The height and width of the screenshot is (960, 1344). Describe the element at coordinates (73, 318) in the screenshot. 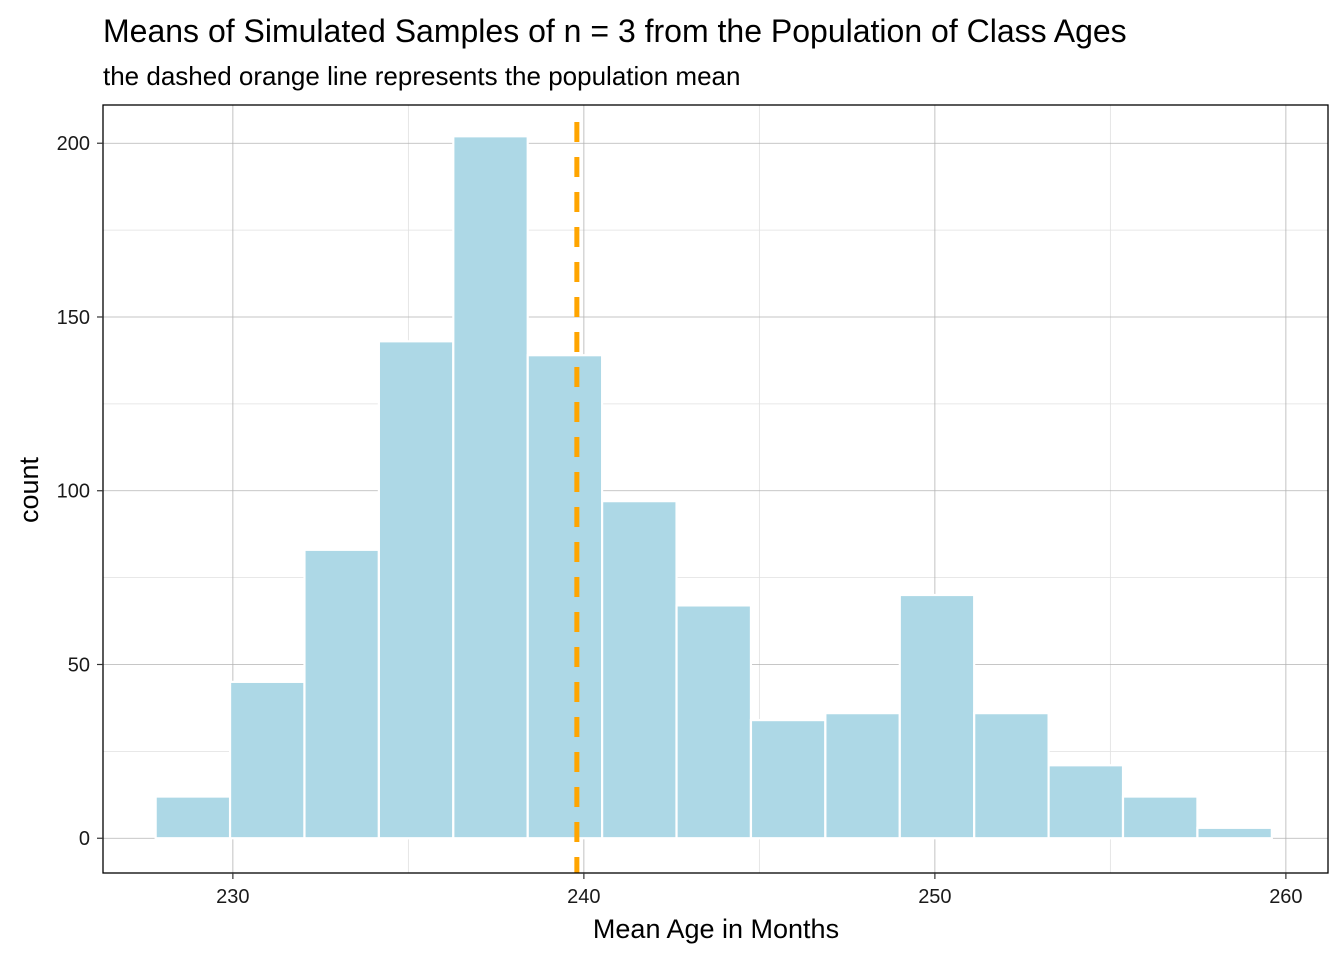

I see `y-tick-label: 150` at that location.